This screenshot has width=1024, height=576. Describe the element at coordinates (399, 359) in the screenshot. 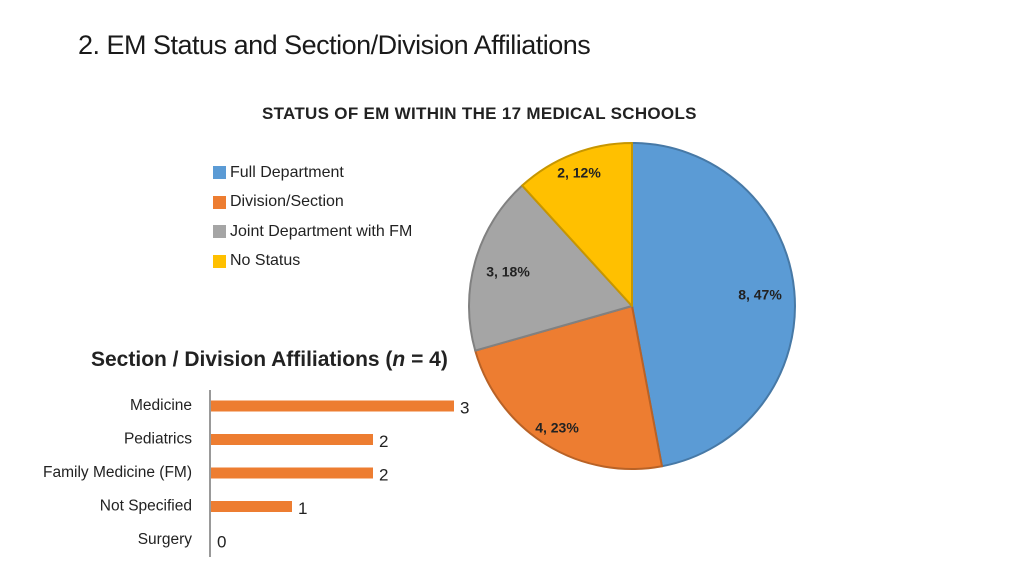

I see `bar-title-n: n` at that location.